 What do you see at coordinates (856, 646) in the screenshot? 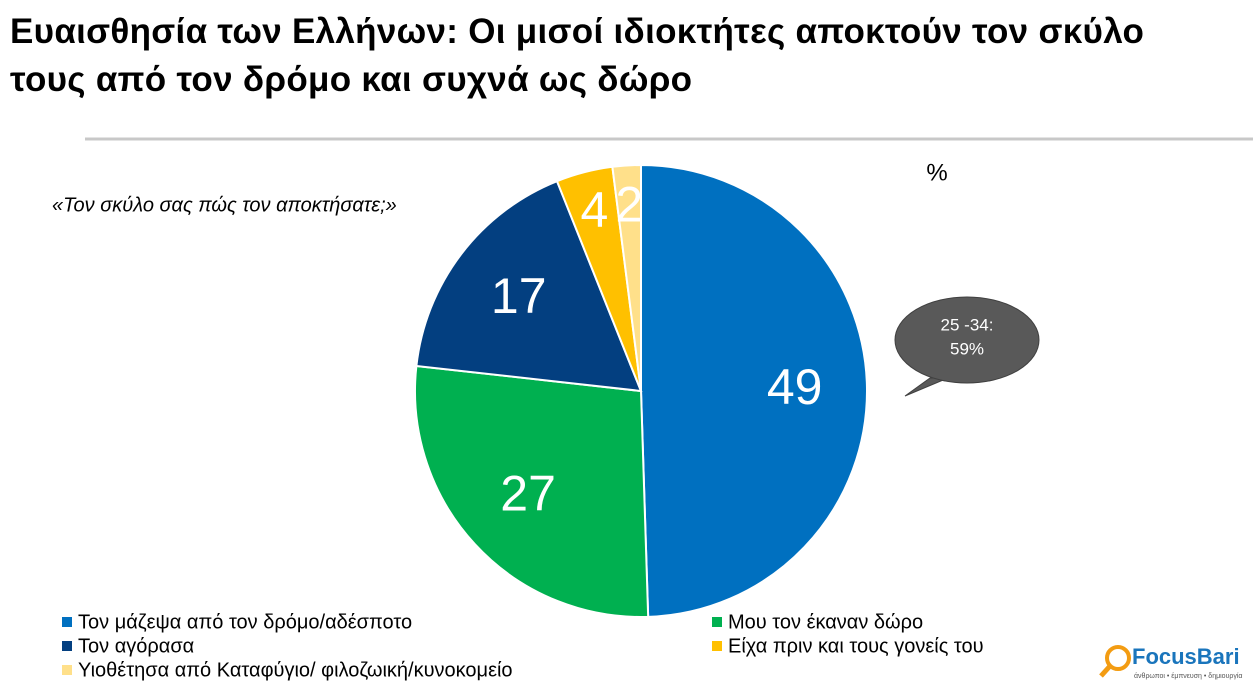
I see `legend-label: Είχα πριν και τους γονείς του` at bounding box center [856, 646].